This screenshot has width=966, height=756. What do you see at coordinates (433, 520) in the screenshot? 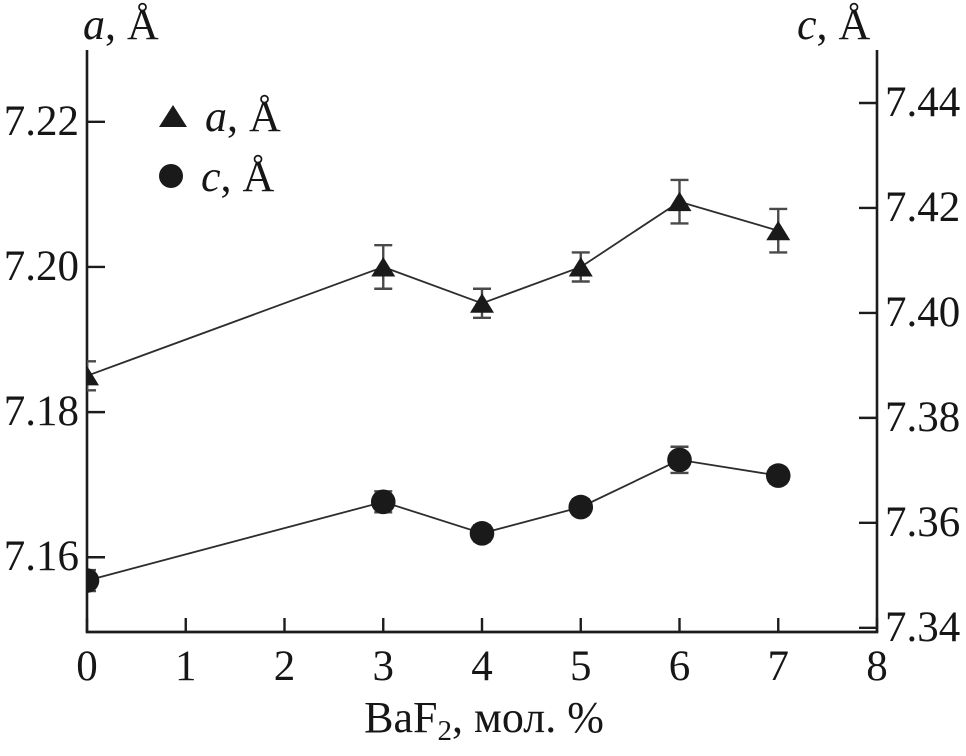
I see `series-line` at bounding box center [433, 520].